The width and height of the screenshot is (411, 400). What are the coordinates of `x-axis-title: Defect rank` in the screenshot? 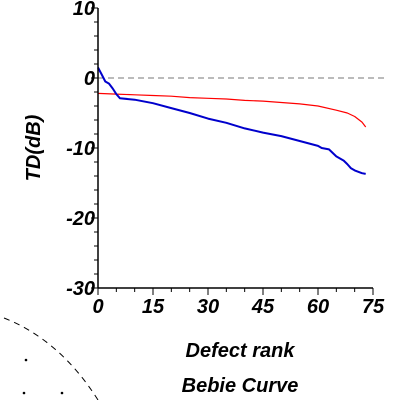 It's located at (241, 351).